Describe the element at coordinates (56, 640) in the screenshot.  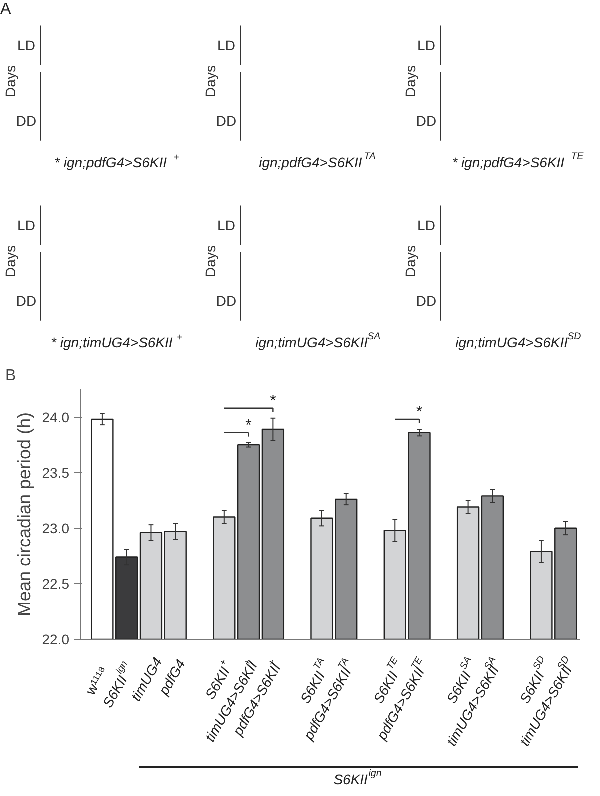
I see `y-tick-label: 22.0` at that location.